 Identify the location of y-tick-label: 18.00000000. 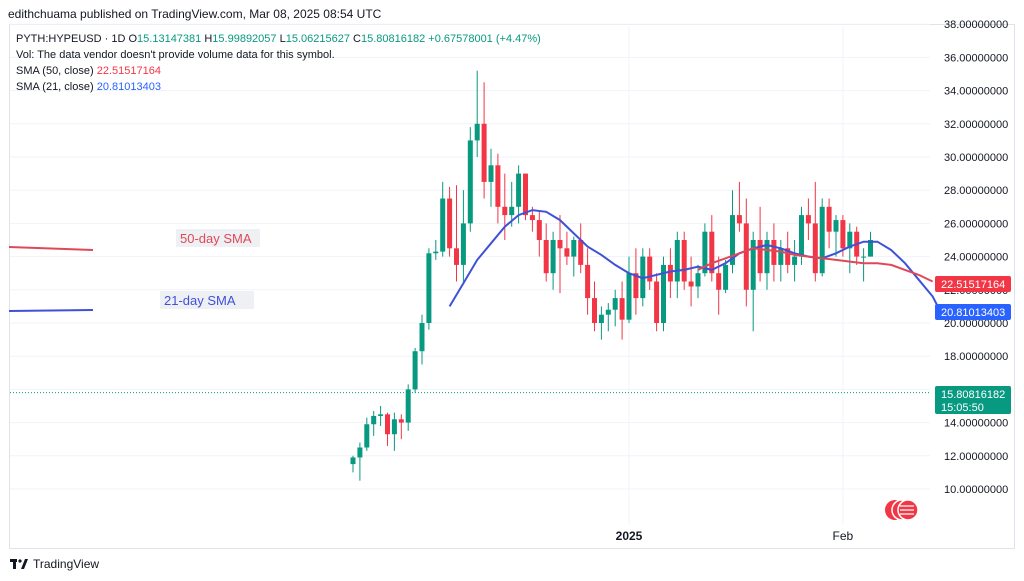
(976, 357).